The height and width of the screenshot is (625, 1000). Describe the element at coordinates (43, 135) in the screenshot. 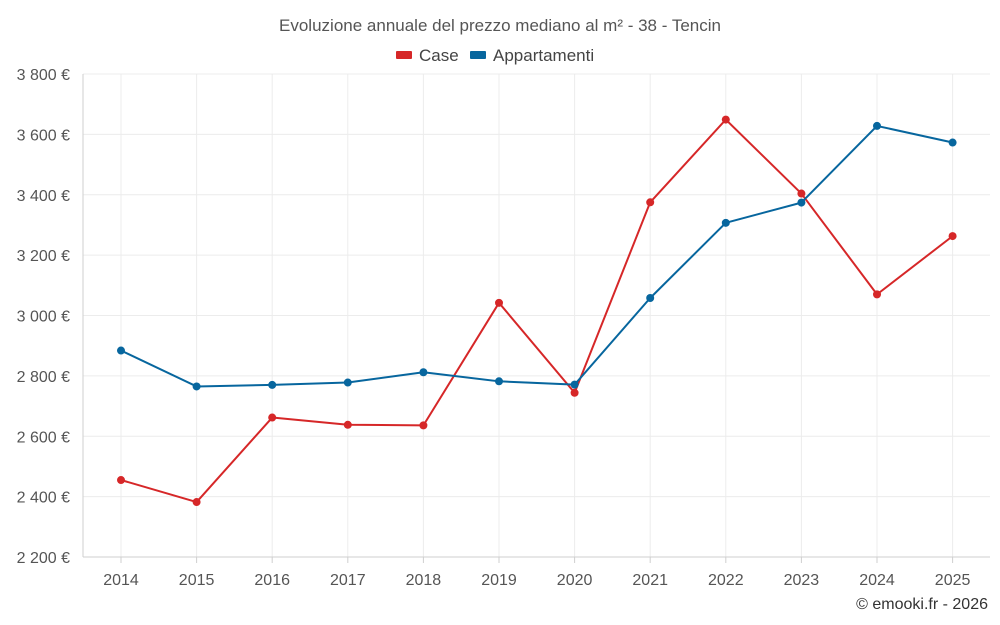

I see `y-tick-label: 3 600 €` at that location.